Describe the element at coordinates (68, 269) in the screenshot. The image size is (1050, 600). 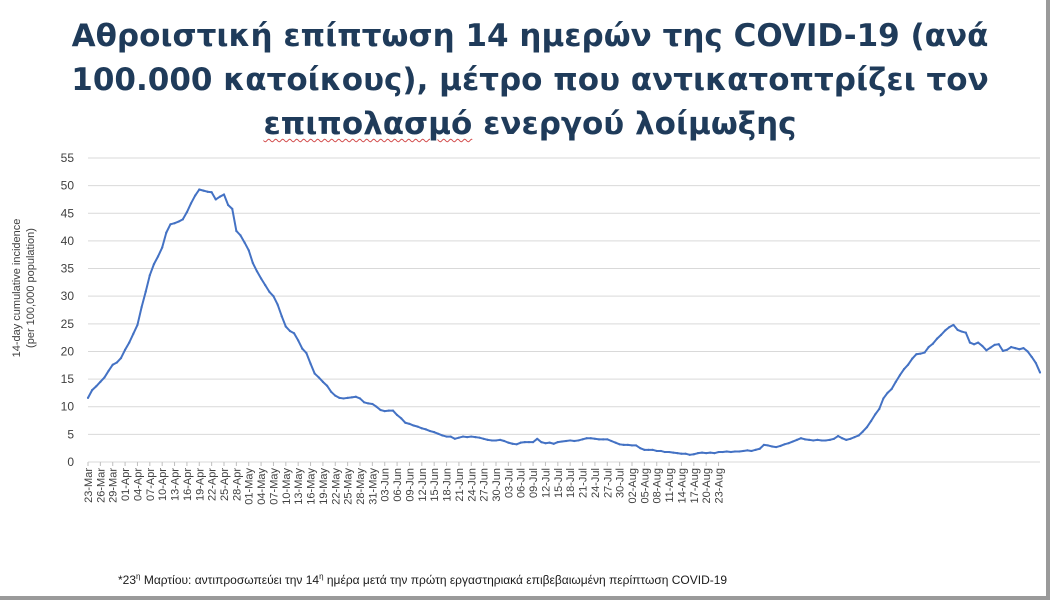
I see `y-tick-label: 35` at that location.